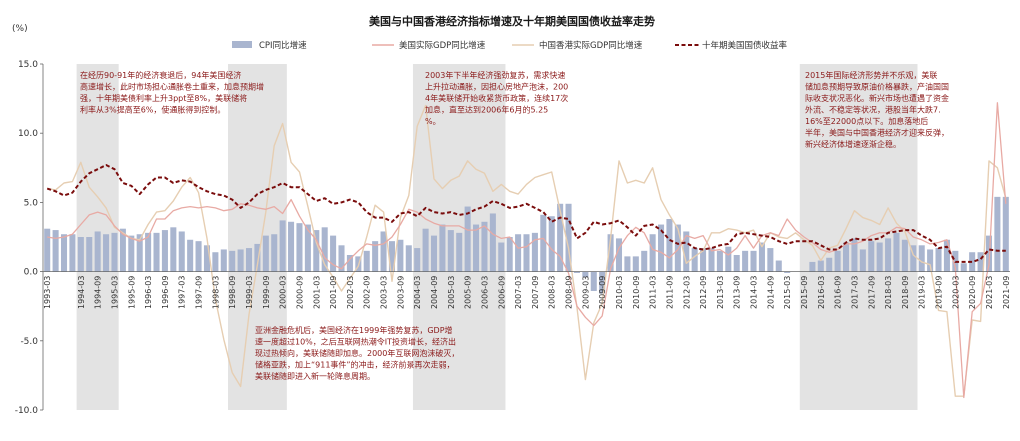  I want to click on x-tick-label: 2019-03, so click(922, 292).